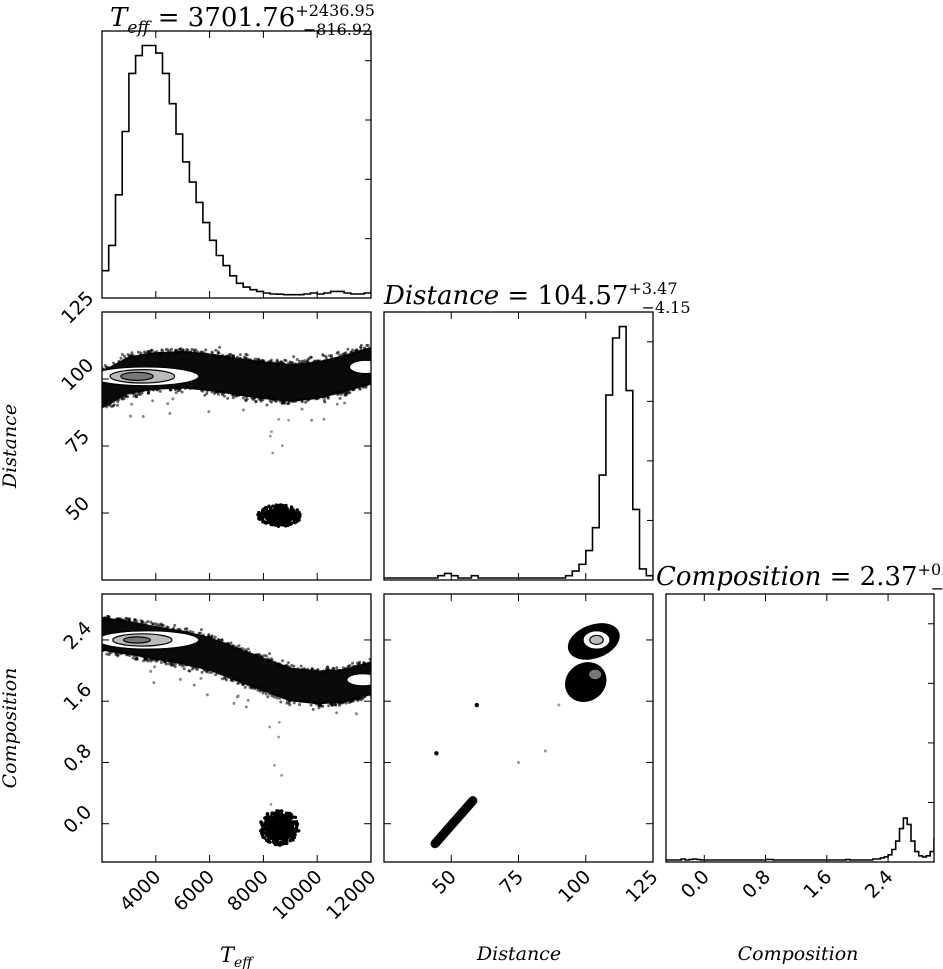 Image resolution: width=943 pixels, height=969 pixels. What do you see at coordinates (242, 20) in the screenshot?
I see `title-teff: Teff = 3701.76+2436.95 −816.92` at bounding box center [242, 20].